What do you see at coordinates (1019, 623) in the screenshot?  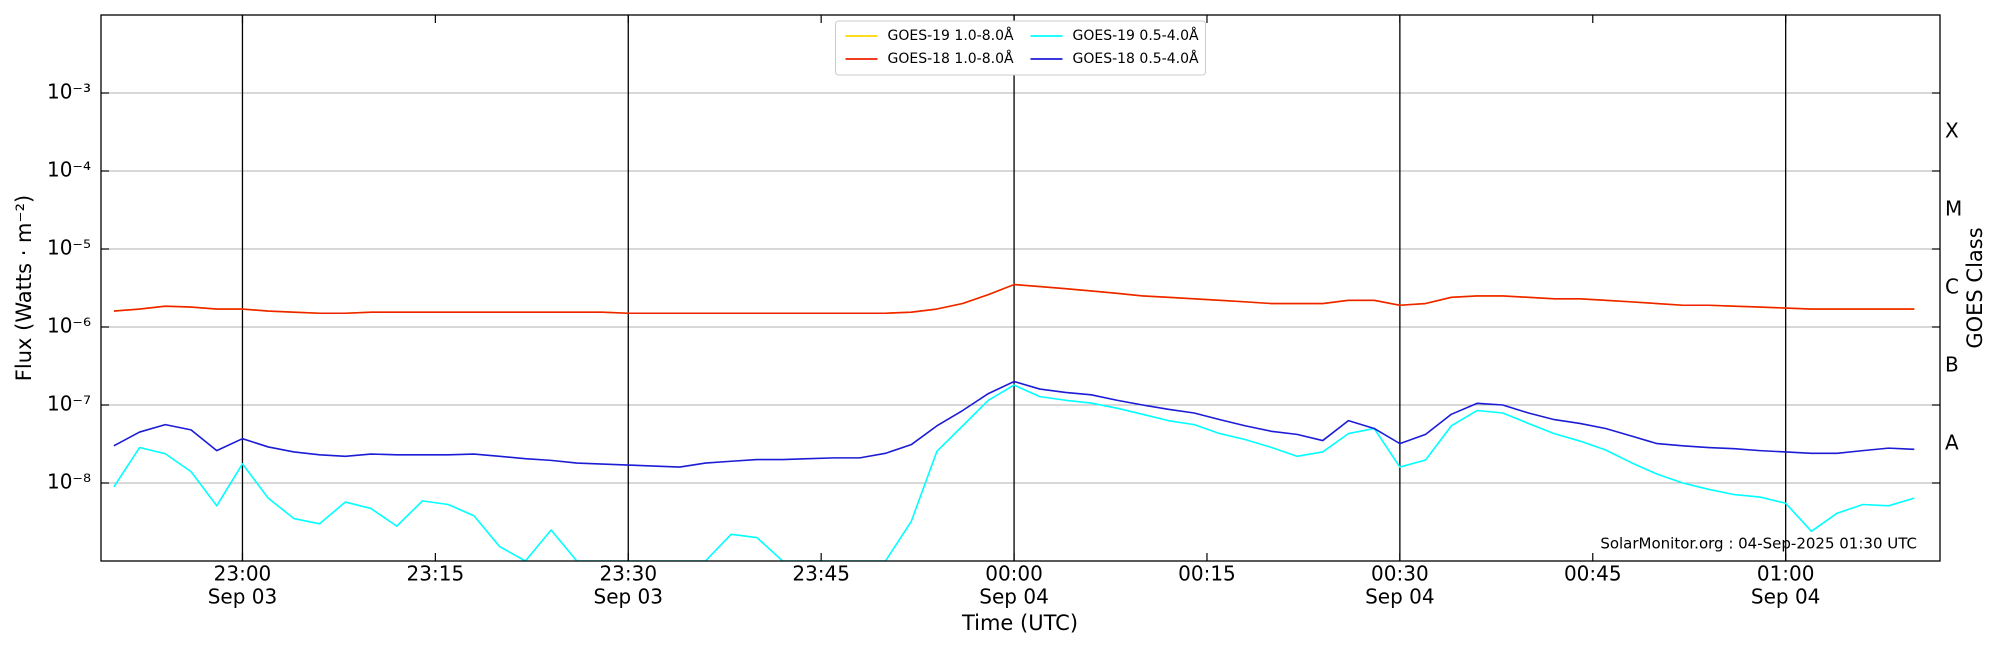 I see `x-axis-label: Time (UTC)` at bounding box center [1019, 623].